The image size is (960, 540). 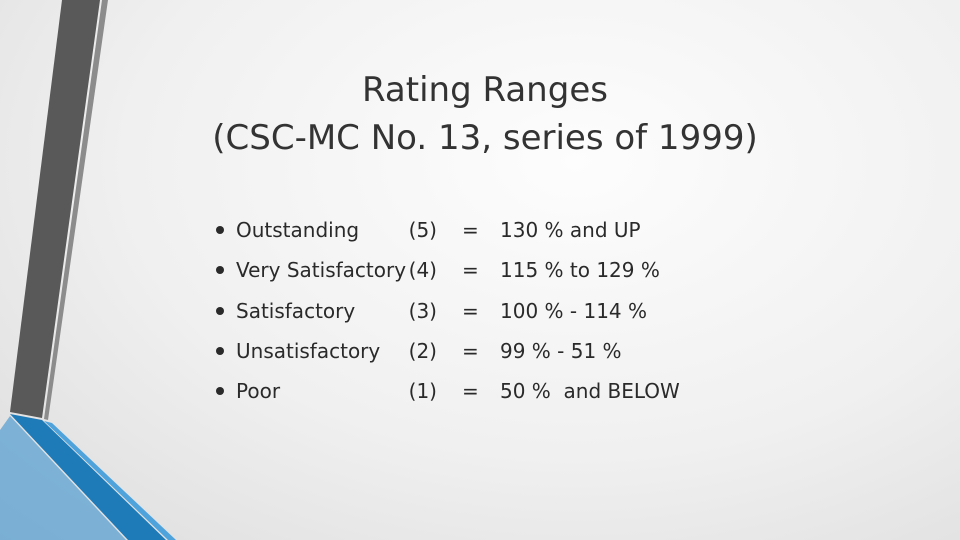 What do you see at coordinates (422, 391) in the screenshot?
I see `rating-rank: (1)` at bounding box center [422, 391].